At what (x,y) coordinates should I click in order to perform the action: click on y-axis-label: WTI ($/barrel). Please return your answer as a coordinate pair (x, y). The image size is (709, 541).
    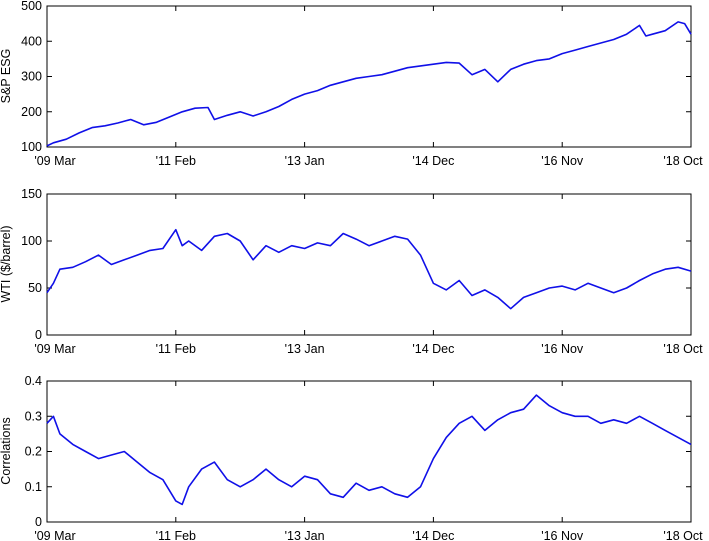
    Looking at the image, I should click on (6, 263).